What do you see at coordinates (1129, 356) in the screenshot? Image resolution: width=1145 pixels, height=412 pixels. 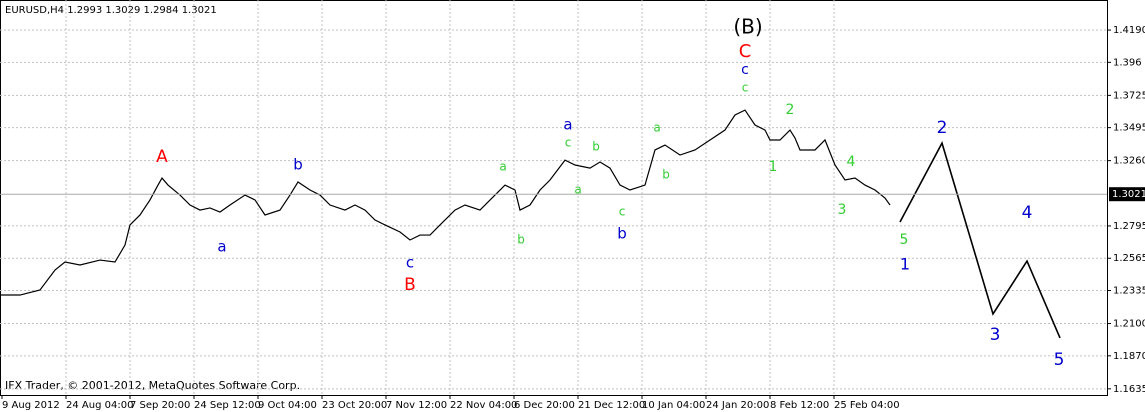 I see `y-tick-label: 1.1870` at bounding box center [1129, 356].